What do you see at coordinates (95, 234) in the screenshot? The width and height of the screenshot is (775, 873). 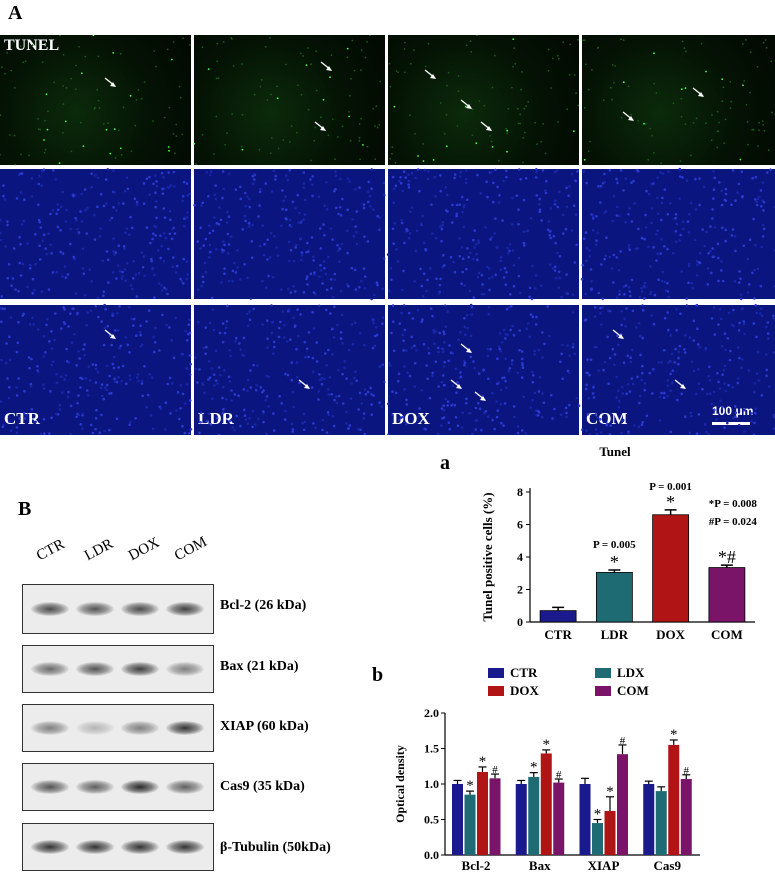 I see `dapi-ctr-image` at bounding box center [95, 234].